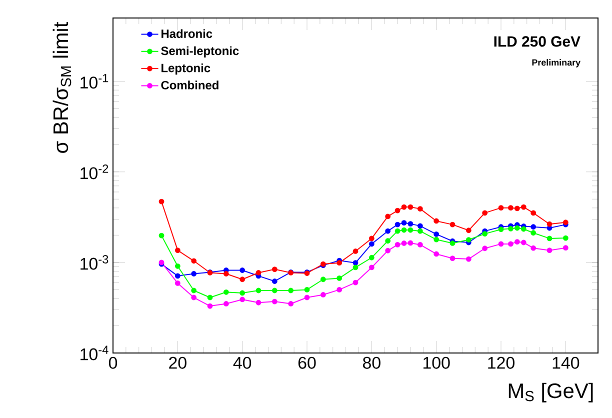 The image size is (612, 418). I want to click on y-tick-label: 10$^{-4}$, so click(94, 353).